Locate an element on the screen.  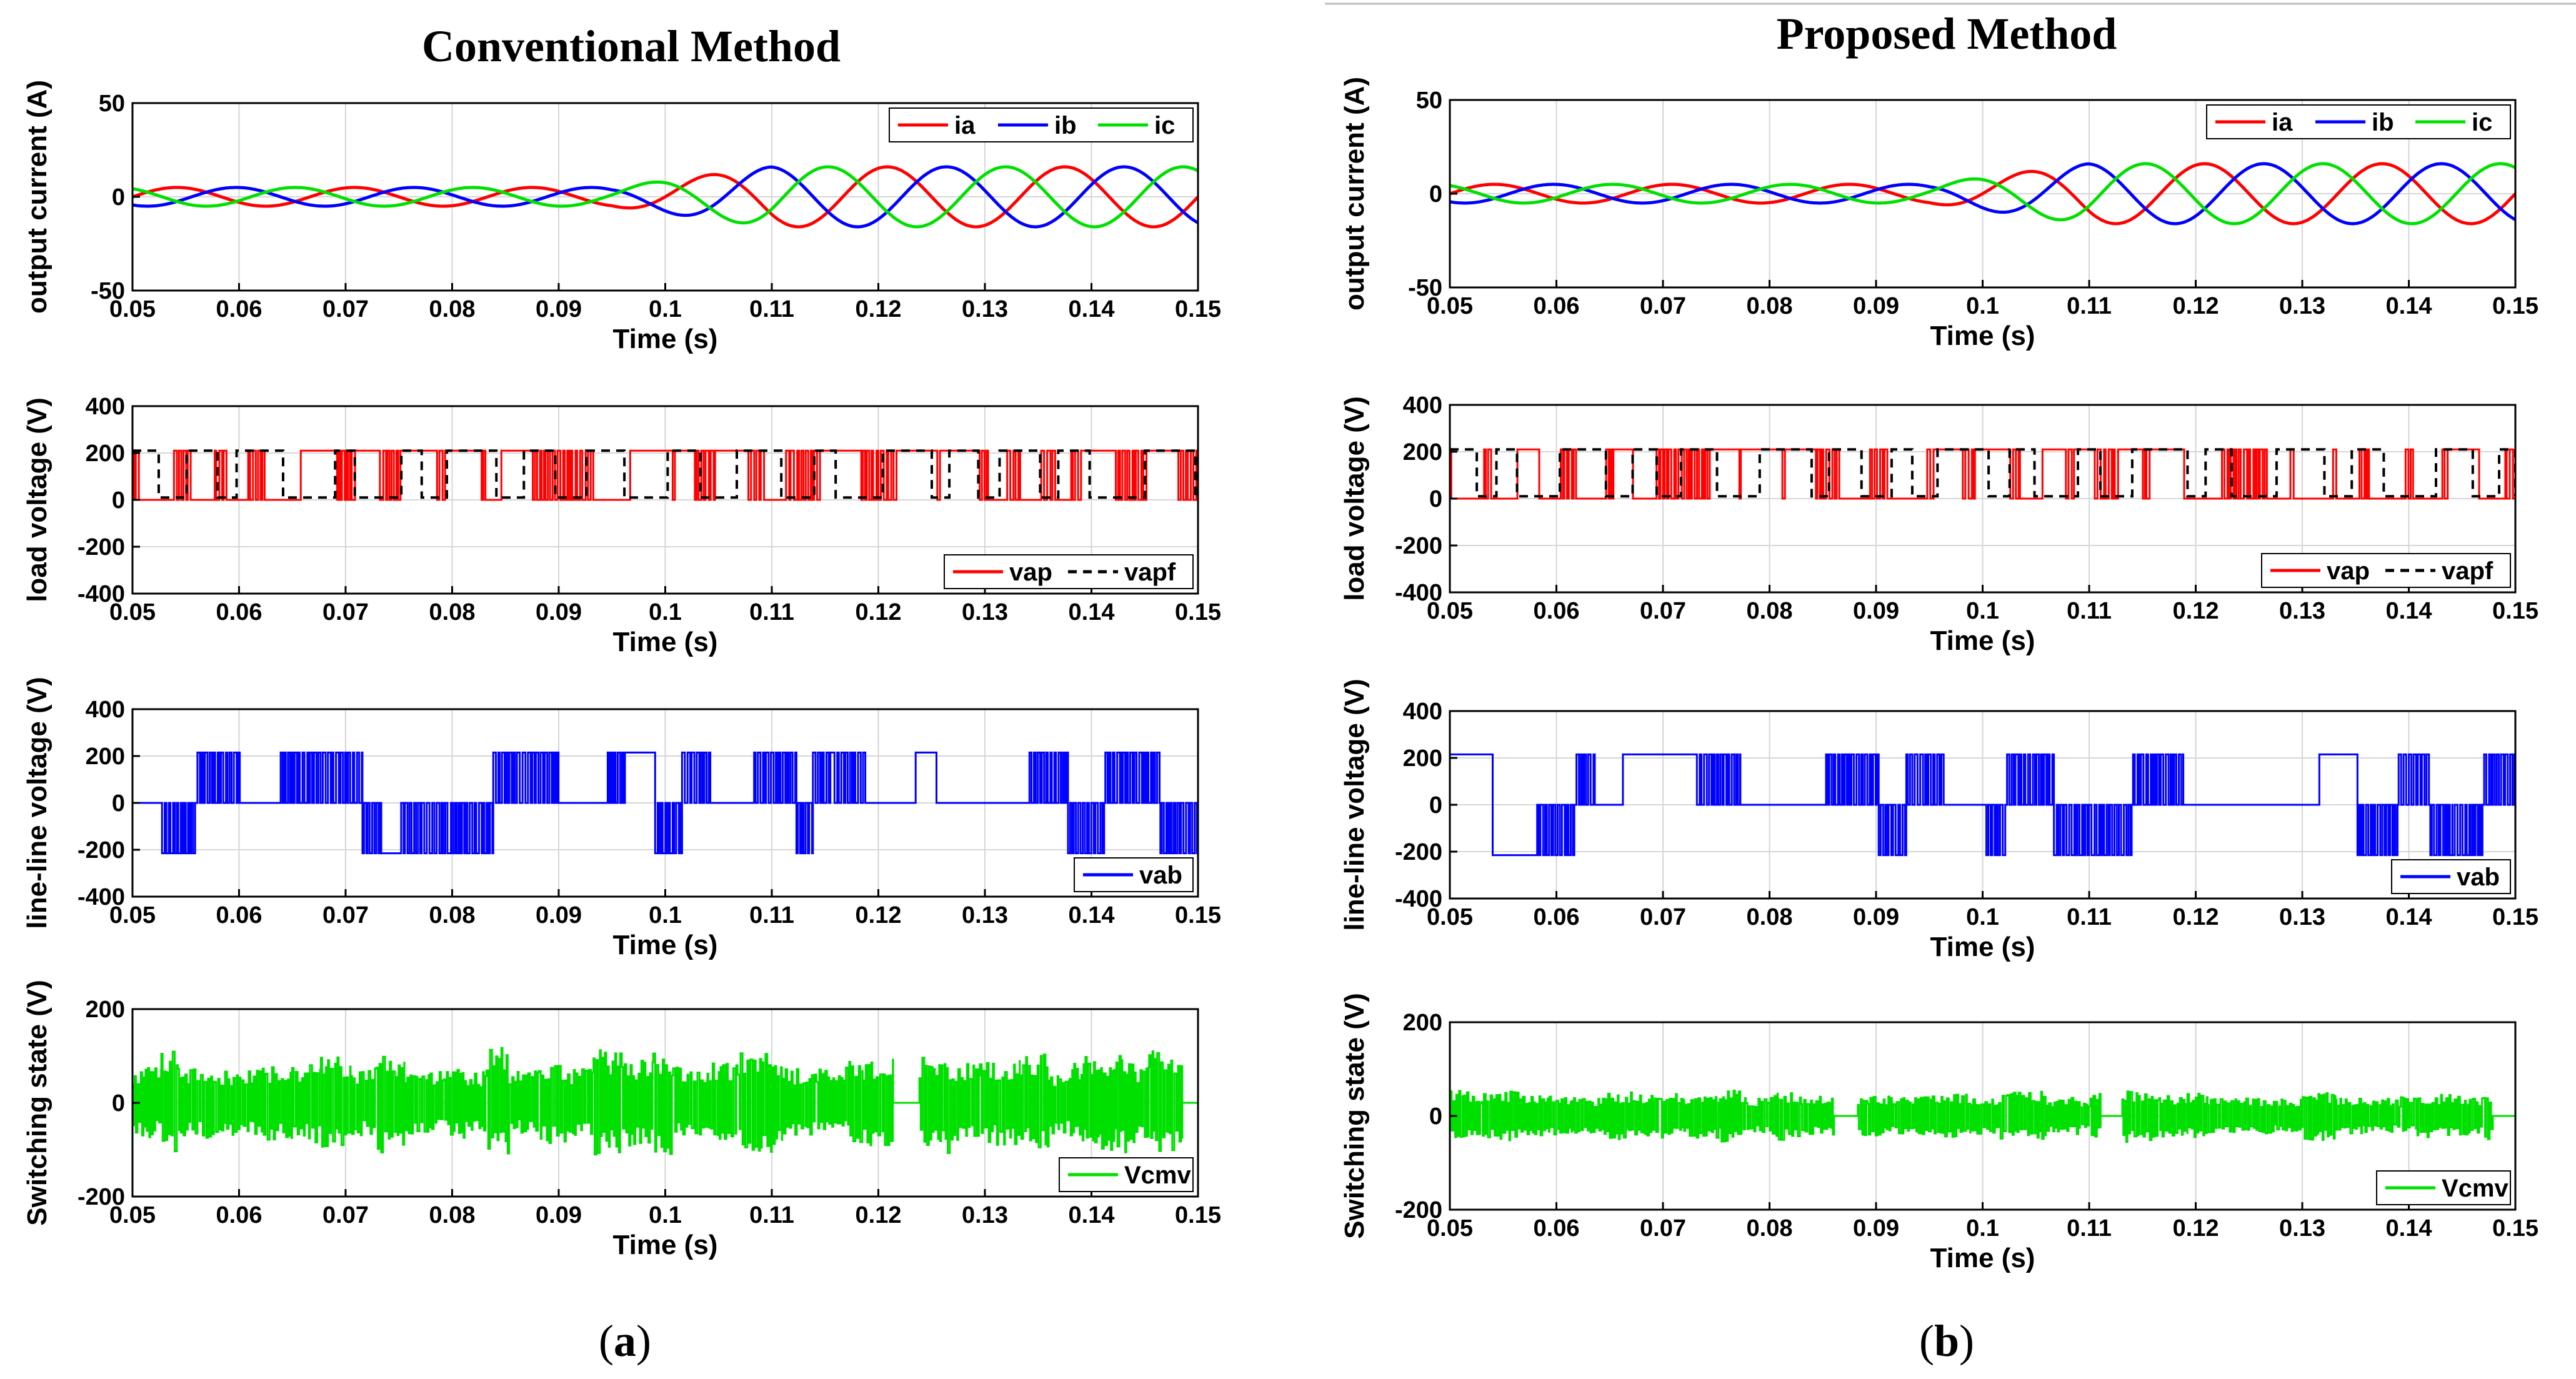
plot-b-1-xtick-label: 0.1 is located at coordinates (1982, 611).